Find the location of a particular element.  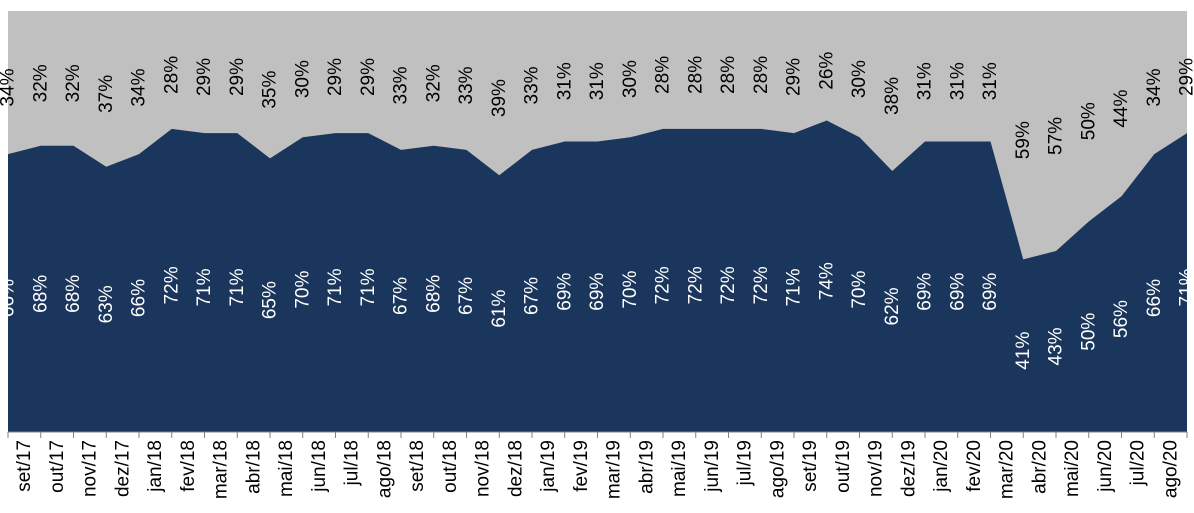

x-tick-label: fev/20 is located at coordinates (974, 466).